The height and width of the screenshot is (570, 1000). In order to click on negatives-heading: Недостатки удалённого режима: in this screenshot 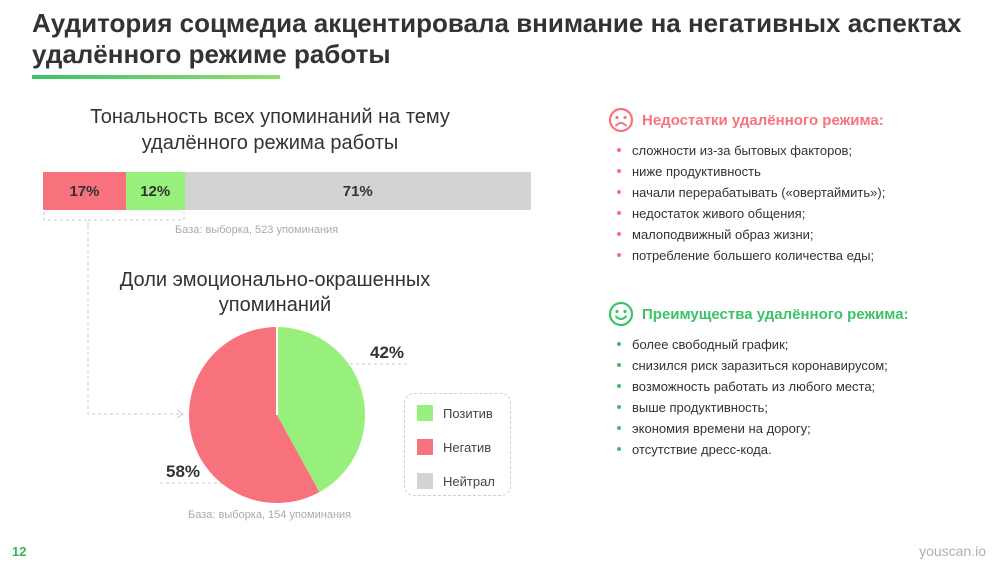, I will do `click(763, 120)`.